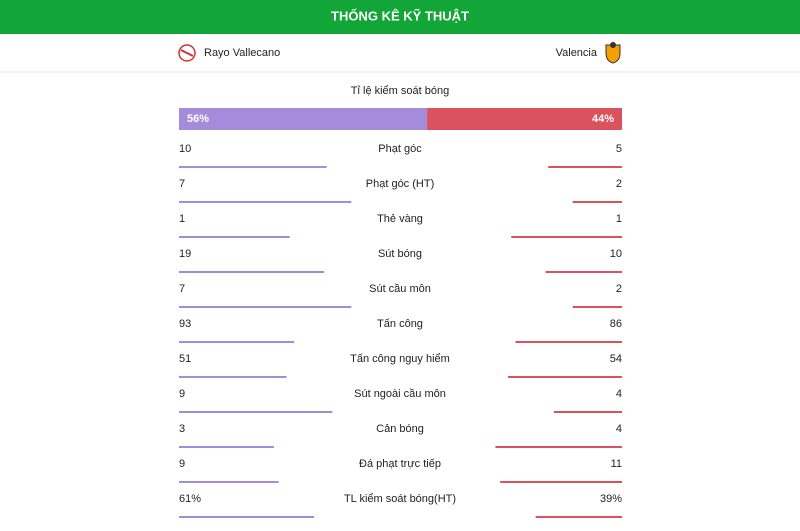 The width and height of the screenshot is (800, 531). Describe the element at coordinates (400, 219) in the screenshot. I see `stat-label: Thẻ vàng` at that location.